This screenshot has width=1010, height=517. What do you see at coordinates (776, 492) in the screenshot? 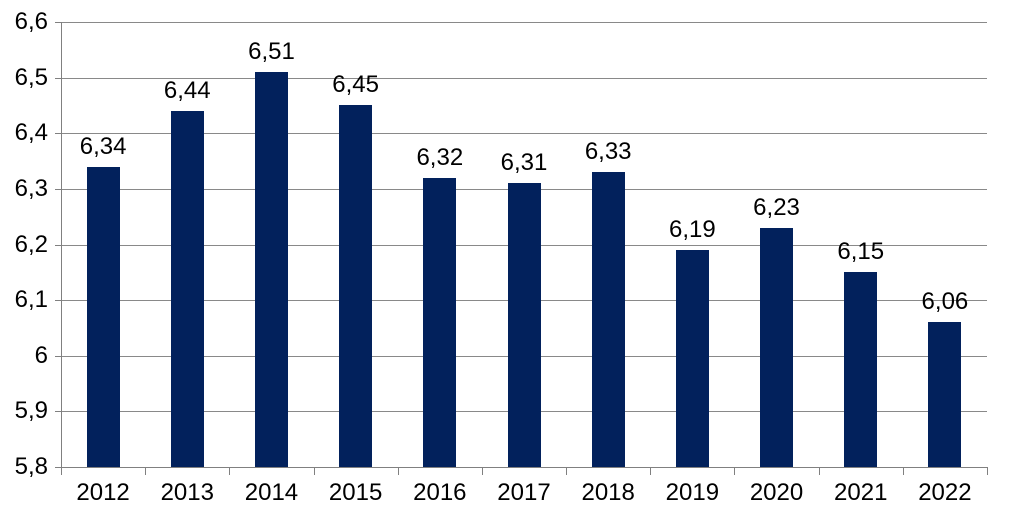
I see `x-tick-label-2020: 2020` at bounding box center [776, 492].